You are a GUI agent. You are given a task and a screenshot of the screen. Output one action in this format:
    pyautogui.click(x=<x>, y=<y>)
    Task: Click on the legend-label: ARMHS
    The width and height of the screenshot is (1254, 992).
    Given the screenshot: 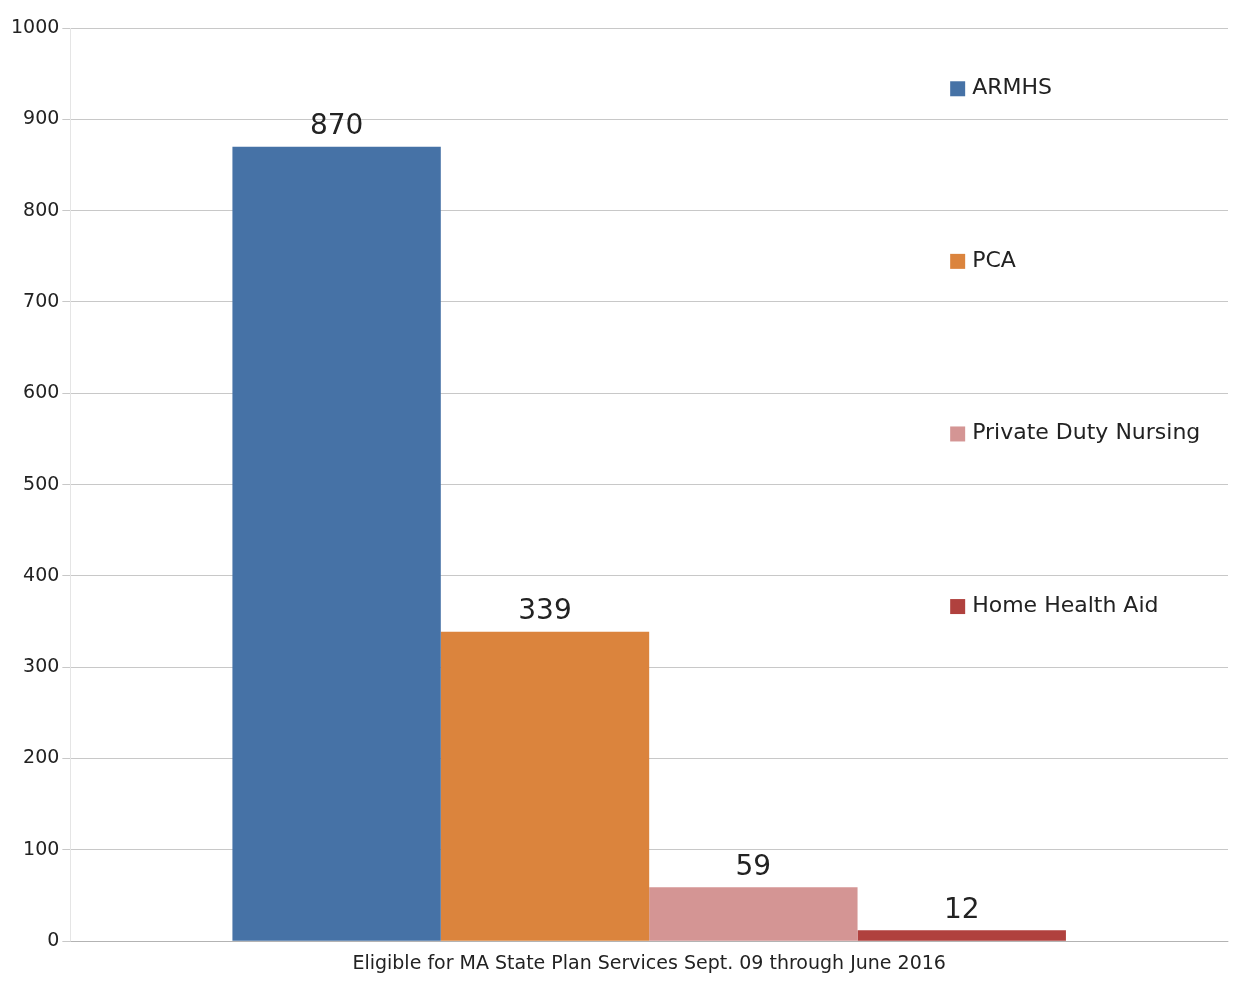 What is the action you would take?
    pyautogui.click(x=1012, y=86)
    